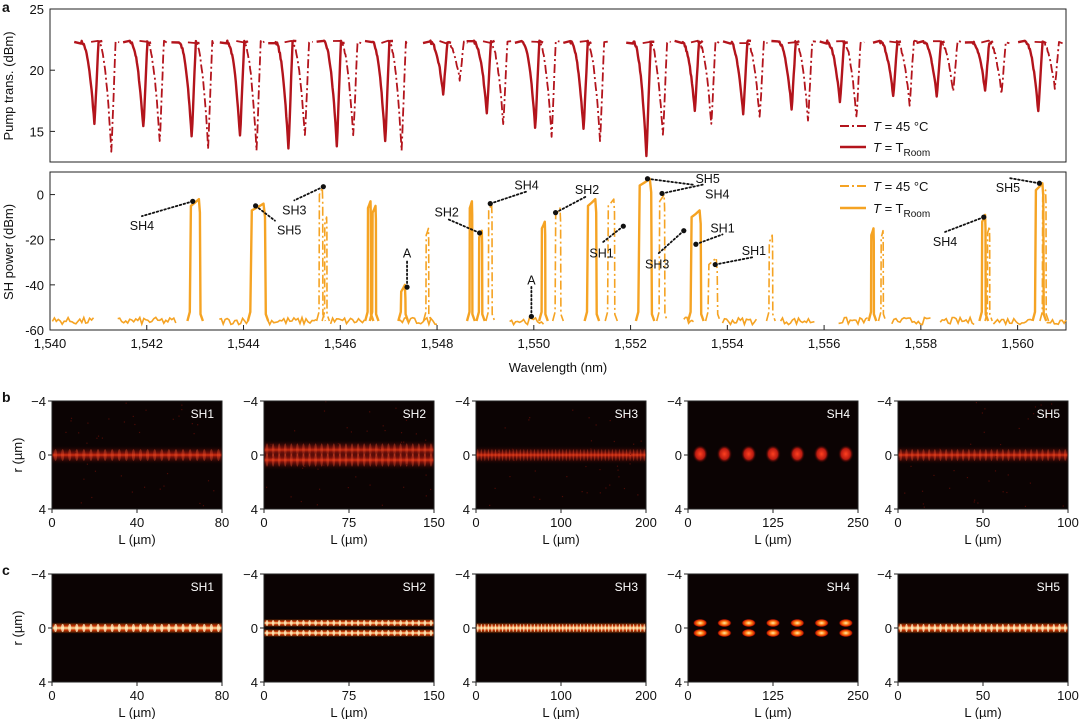 The width and height of the screenshot is (1080, 719). What do you see at coordinates (678, 455) in the screenshot?
I see `mode-y-tick-label: 0` at bounding box center [678, 455].